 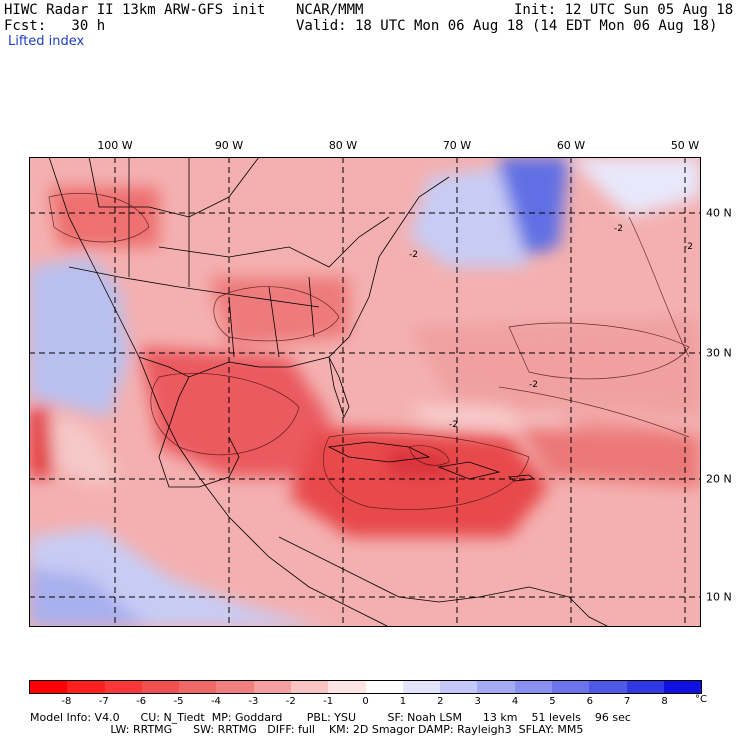 I want to click on colorbar-label: -5, so click(x=178, y=701).